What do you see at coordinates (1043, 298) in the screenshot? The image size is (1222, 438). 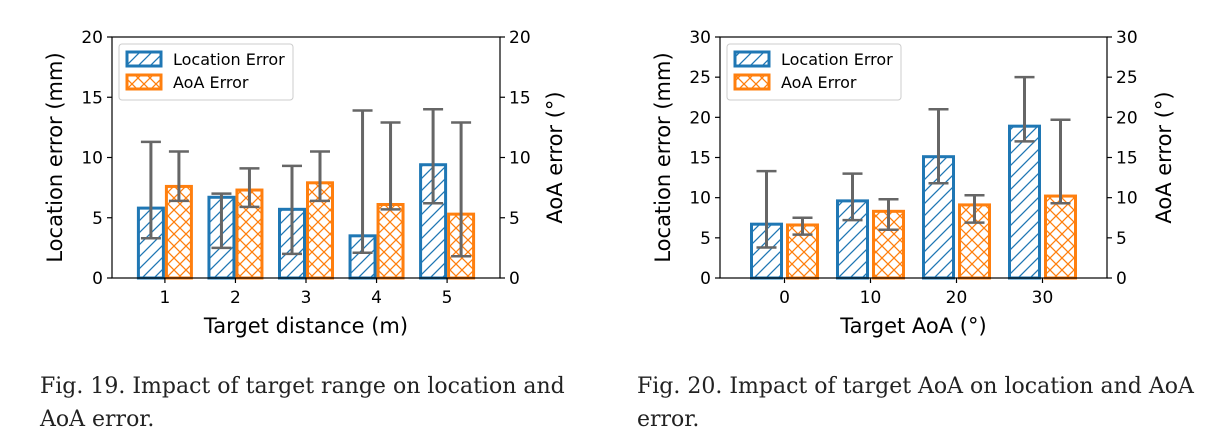 I see `x-tick-label: 30` at bounding box center [1043, 298].